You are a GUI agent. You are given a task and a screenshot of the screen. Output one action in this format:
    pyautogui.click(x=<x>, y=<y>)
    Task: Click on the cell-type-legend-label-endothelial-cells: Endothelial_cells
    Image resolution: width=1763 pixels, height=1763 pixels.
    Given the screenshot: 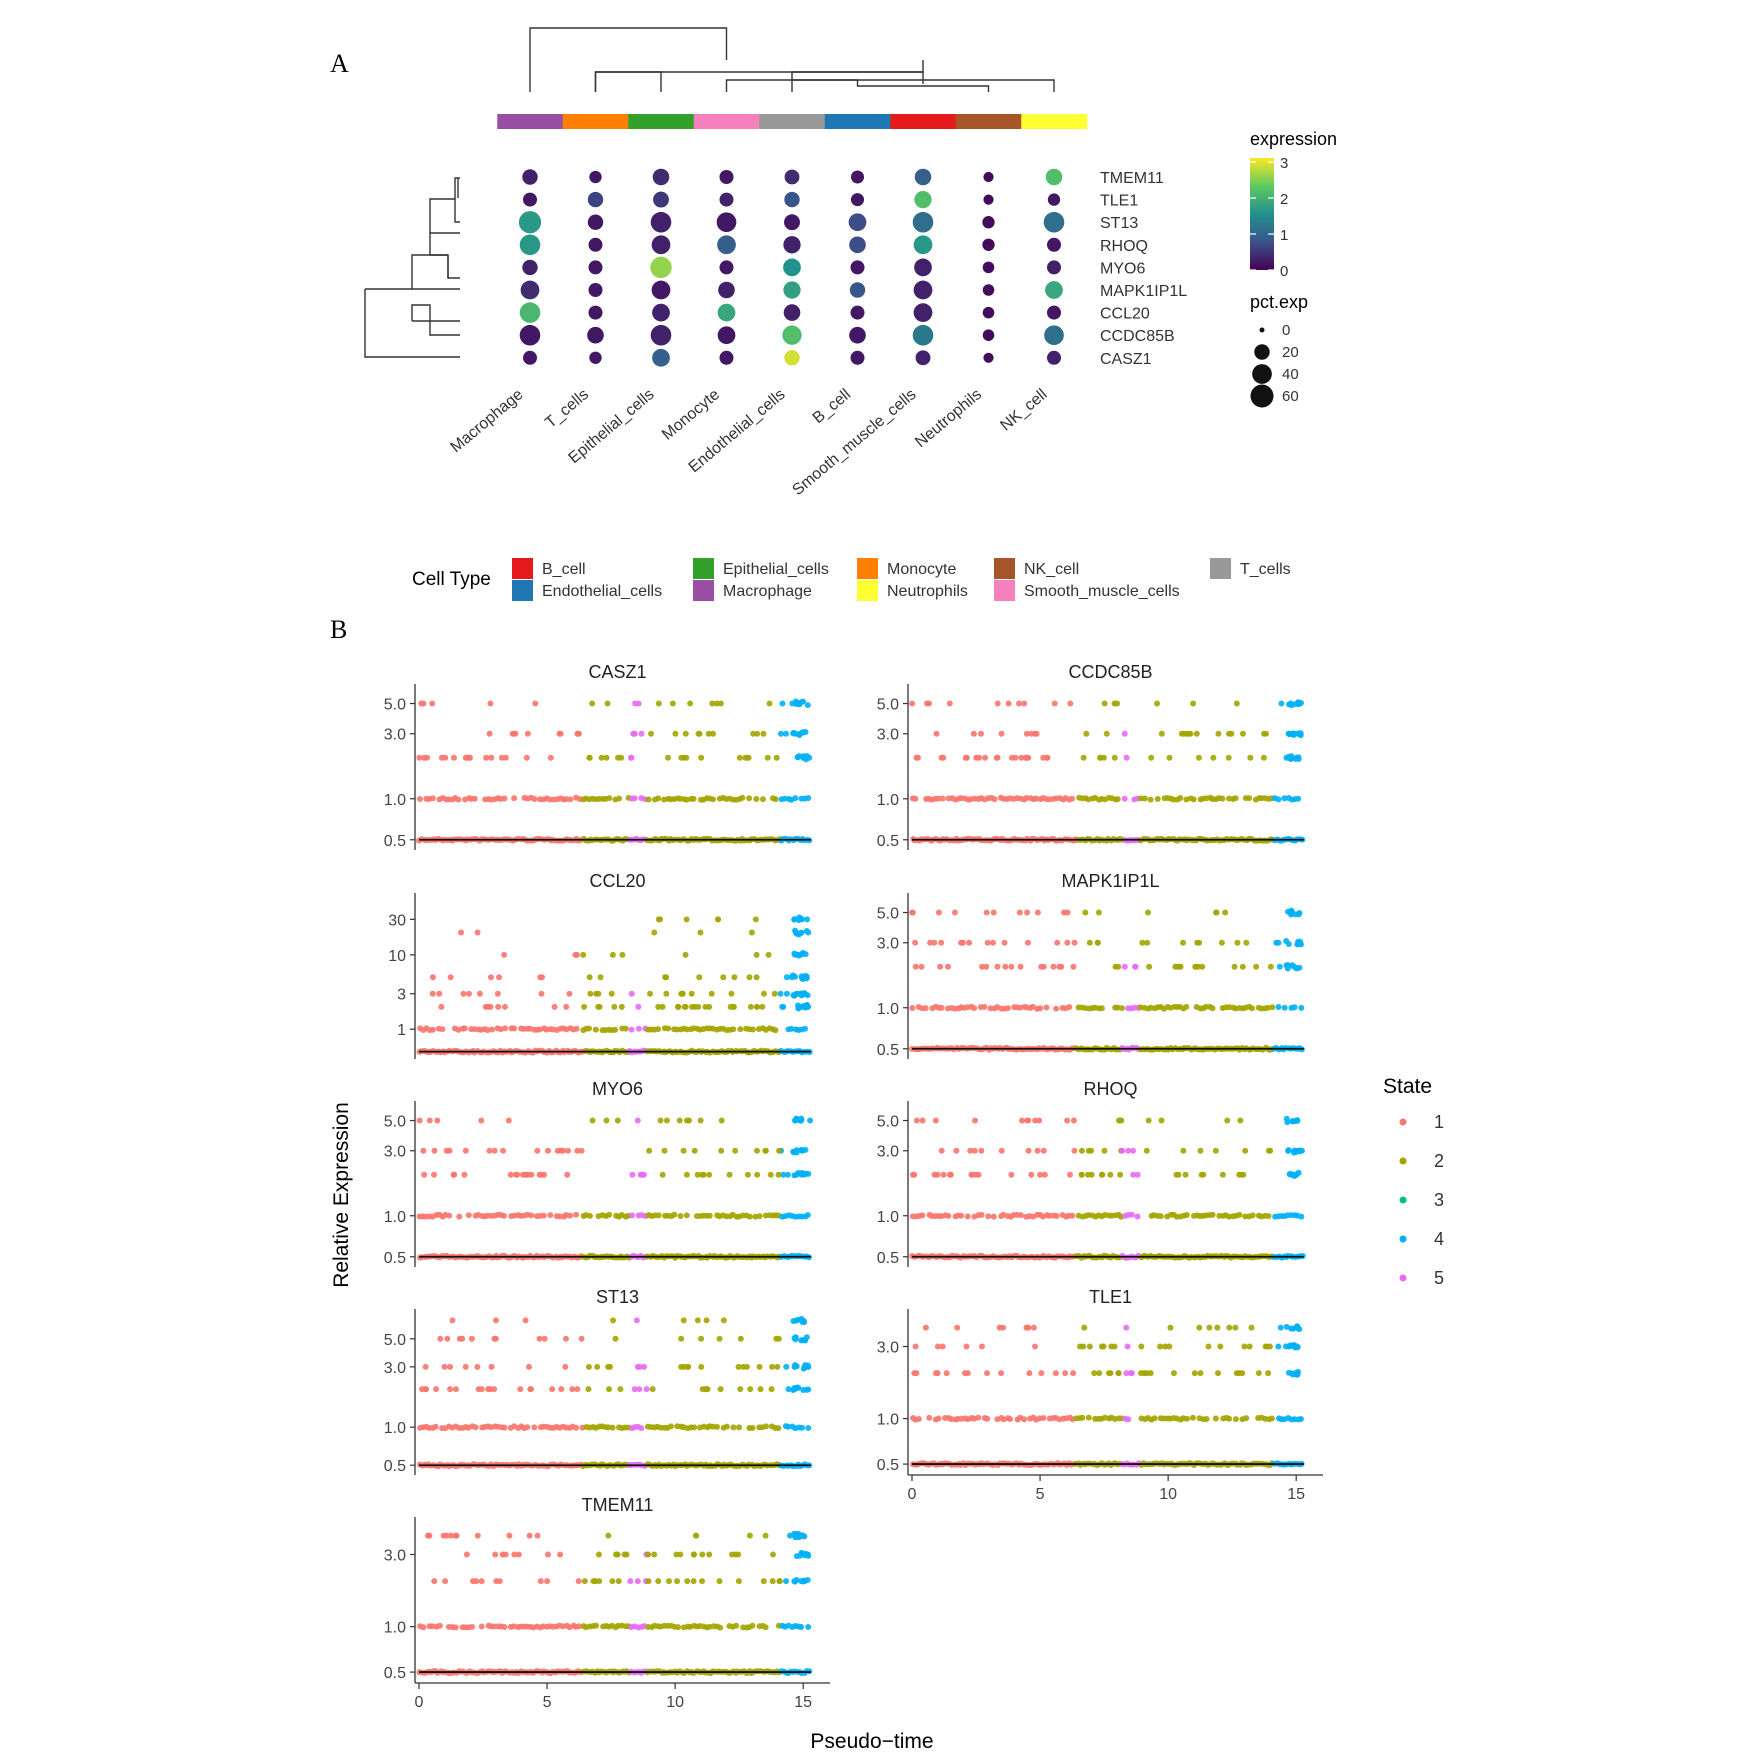 What is the action you would take?
    pyautogui.click(x=602, y=591)
    